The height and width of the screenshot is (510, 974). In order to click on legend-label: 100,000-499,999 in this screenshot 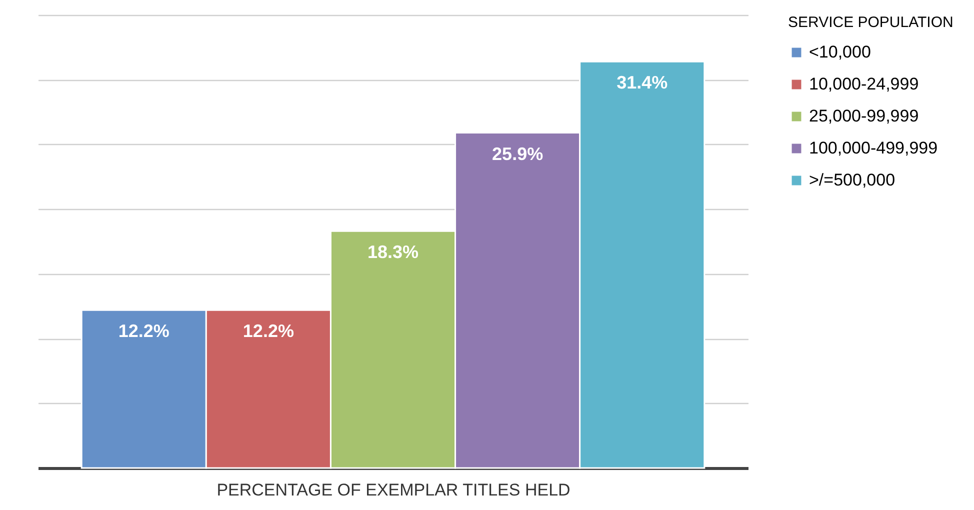, I will do `click(873, 148)`.